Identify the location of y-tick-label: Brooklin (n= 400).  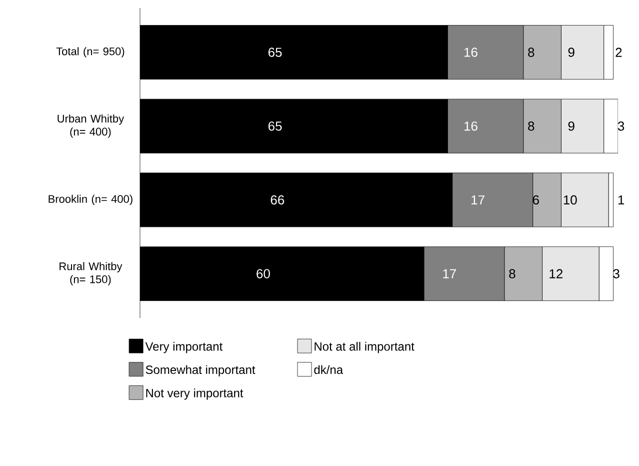
(90, 200).